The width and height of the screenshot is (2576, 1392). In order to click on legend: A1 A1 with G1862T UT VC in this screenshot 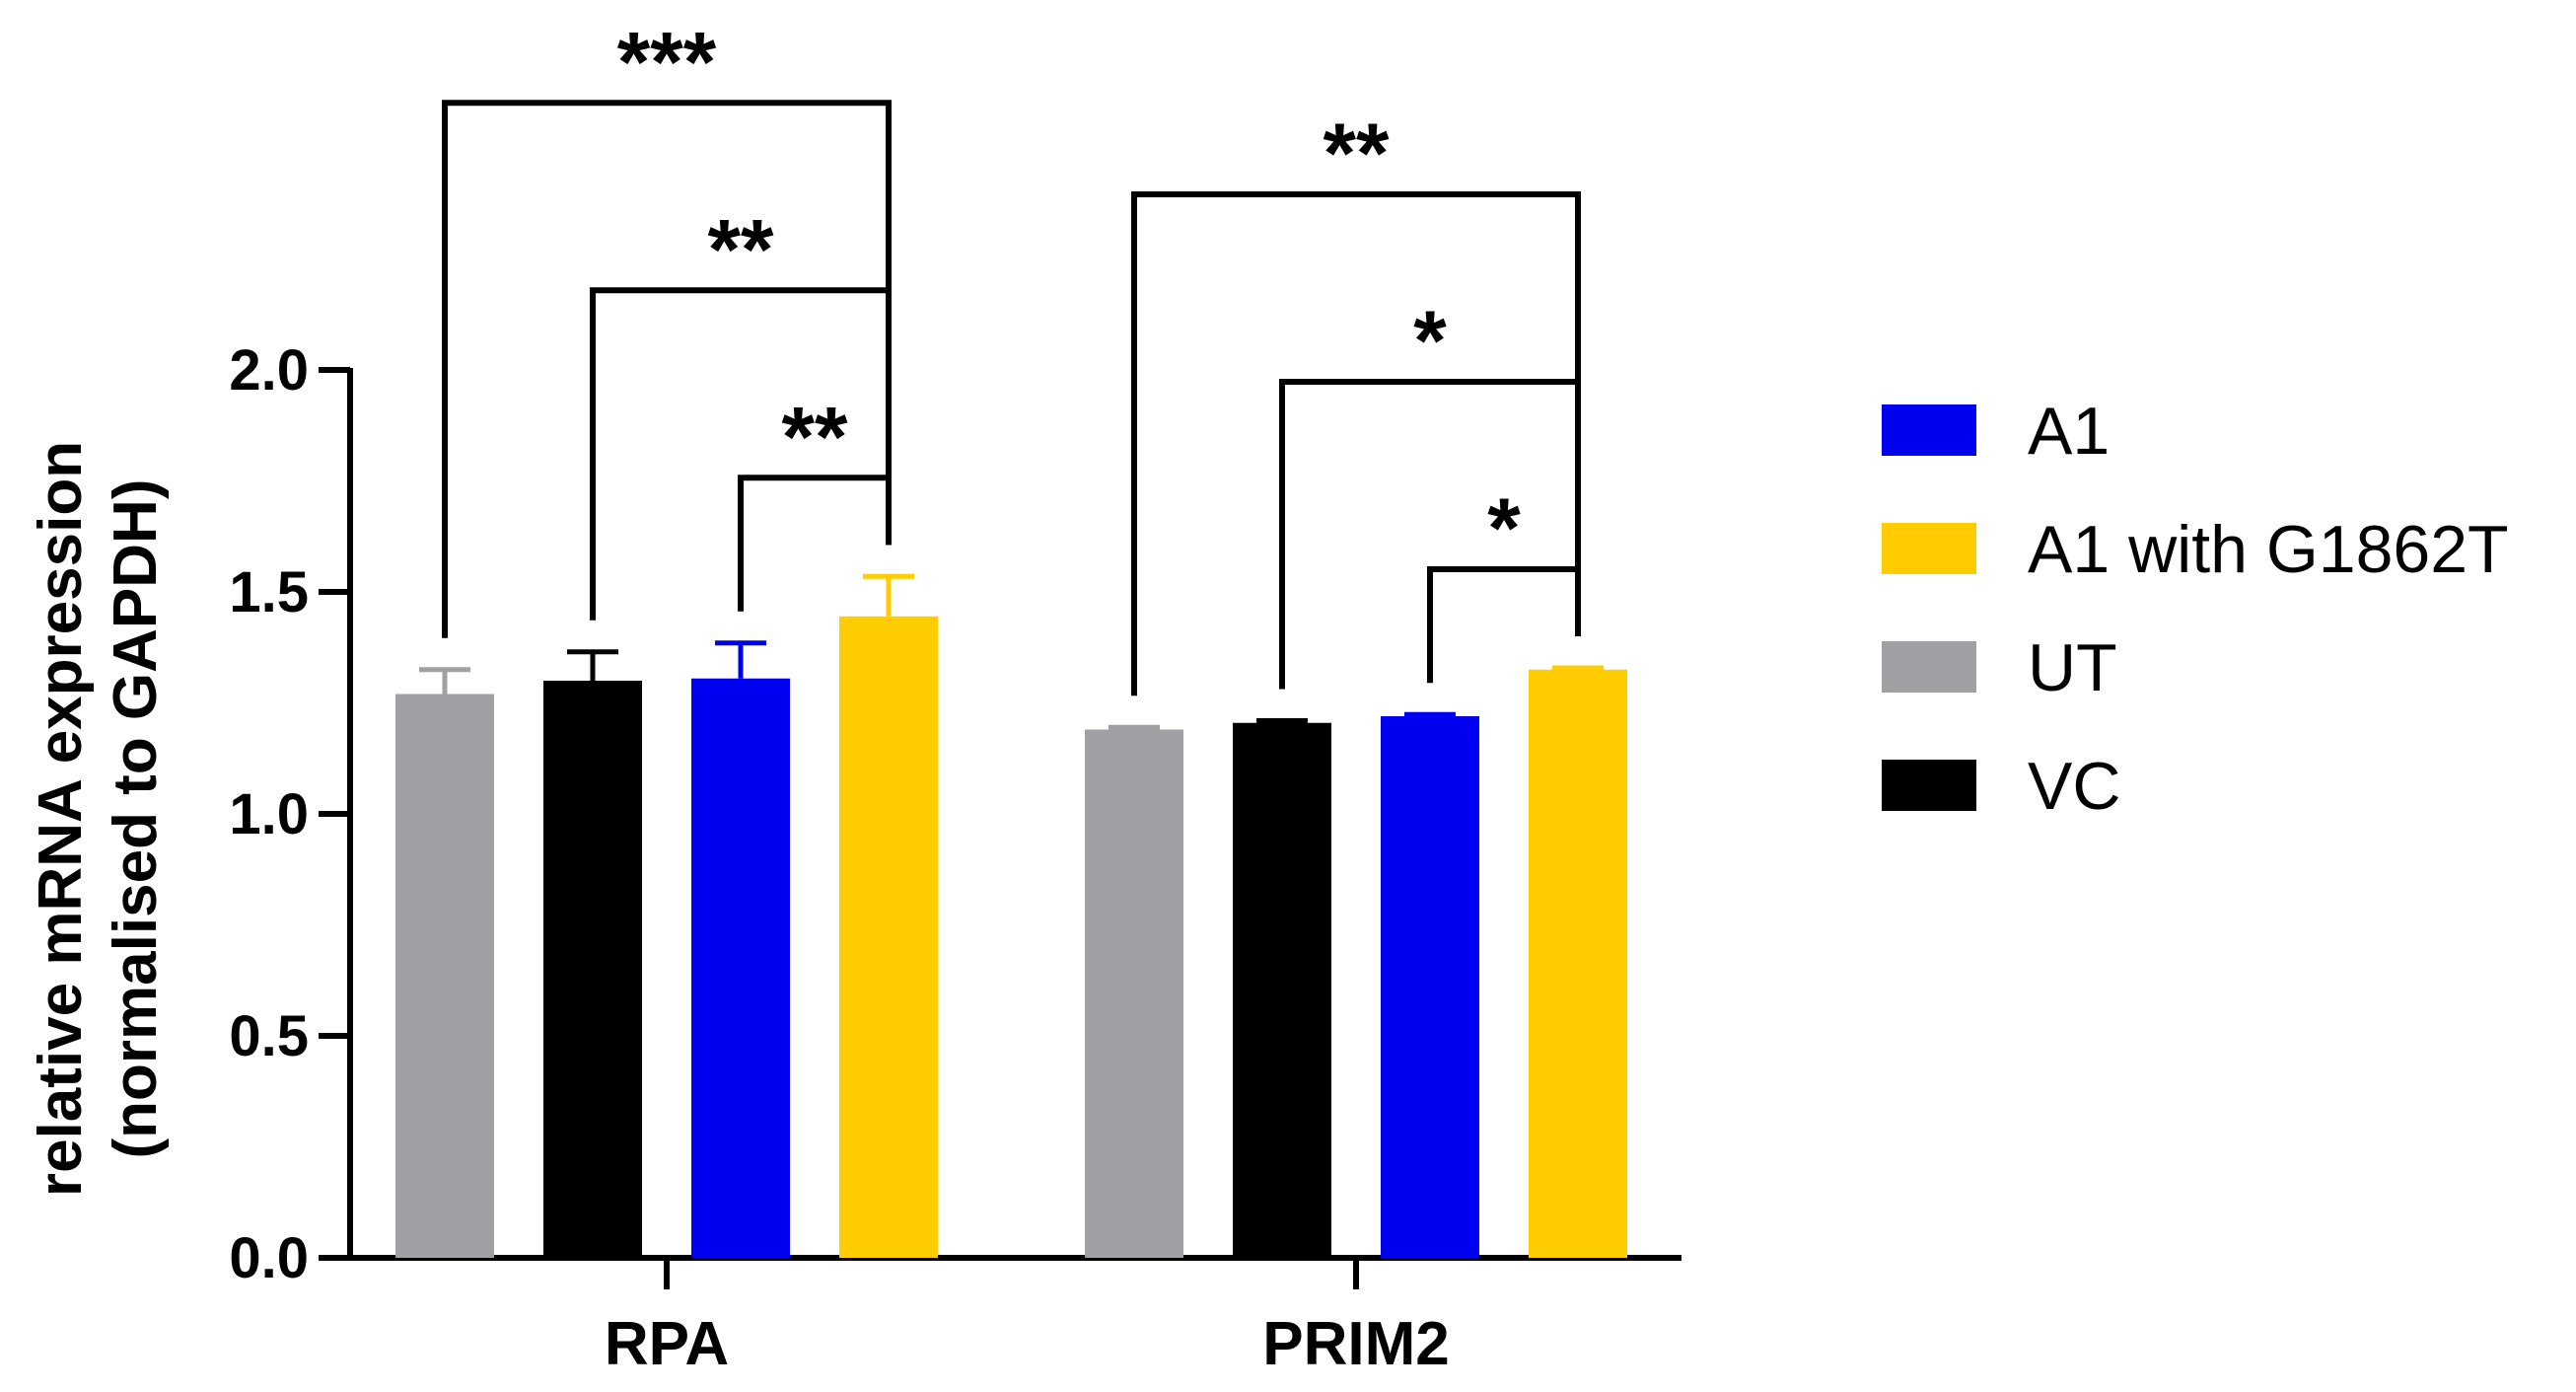, I will do `click(2195, 609)`.